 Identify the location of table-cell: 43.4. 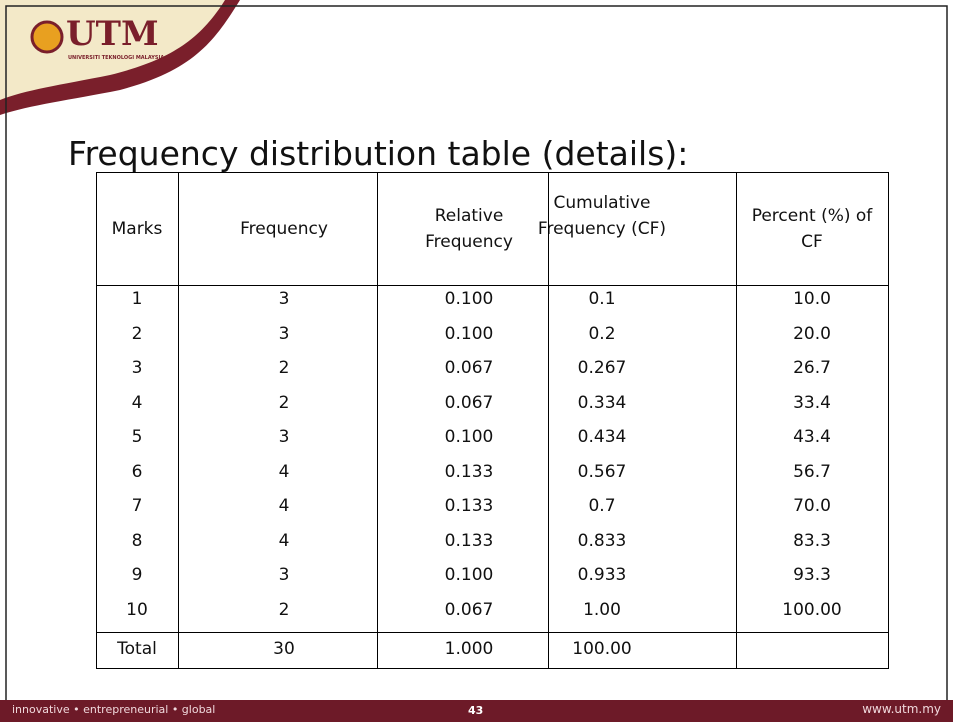
(812, 437).